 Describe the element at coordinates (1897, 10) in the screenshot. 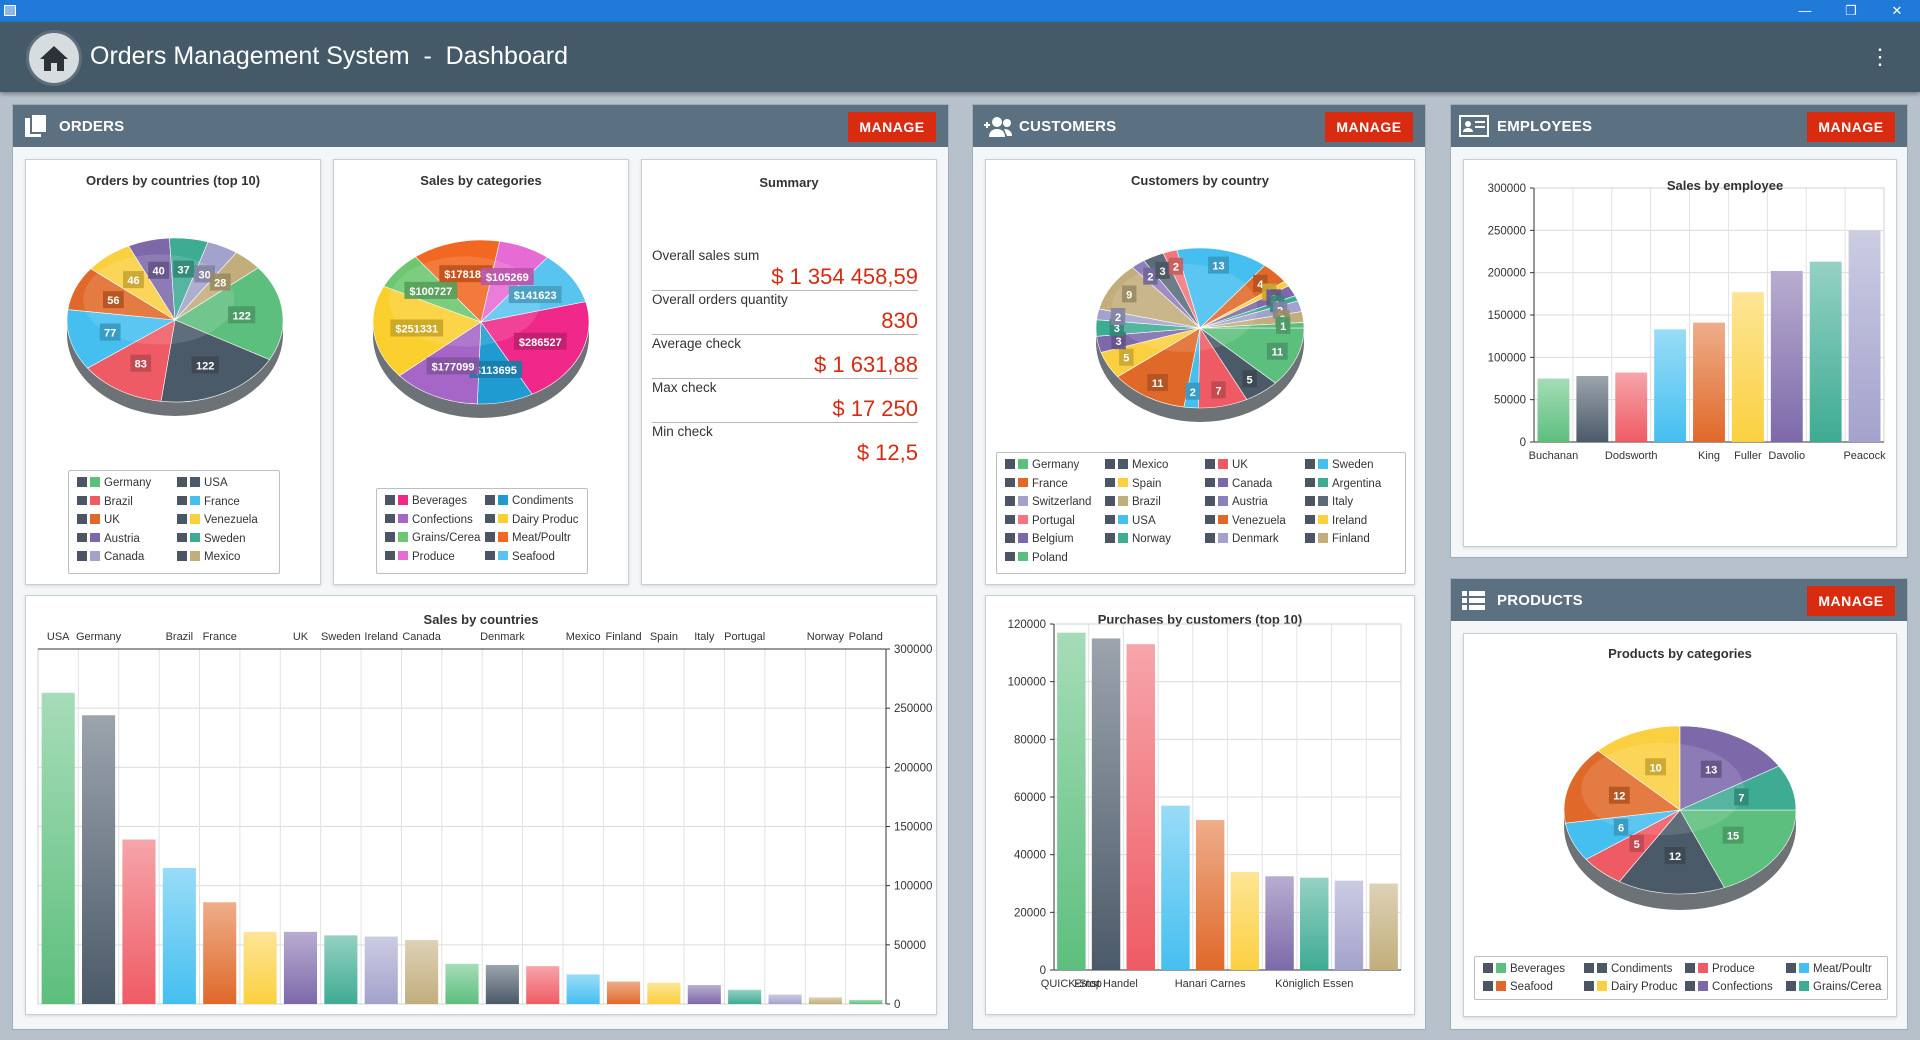

I see `close-button: ✕` at that location.